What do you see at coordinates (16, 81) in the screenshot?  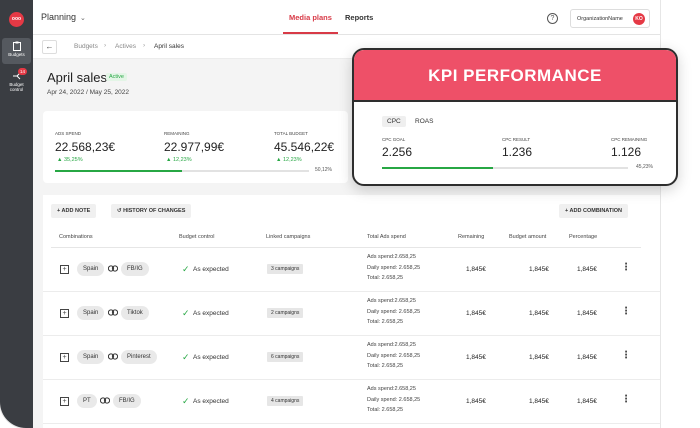 I see `sidebar-item-budget-control: 14 Budget control` at bounding box center [16, 81].